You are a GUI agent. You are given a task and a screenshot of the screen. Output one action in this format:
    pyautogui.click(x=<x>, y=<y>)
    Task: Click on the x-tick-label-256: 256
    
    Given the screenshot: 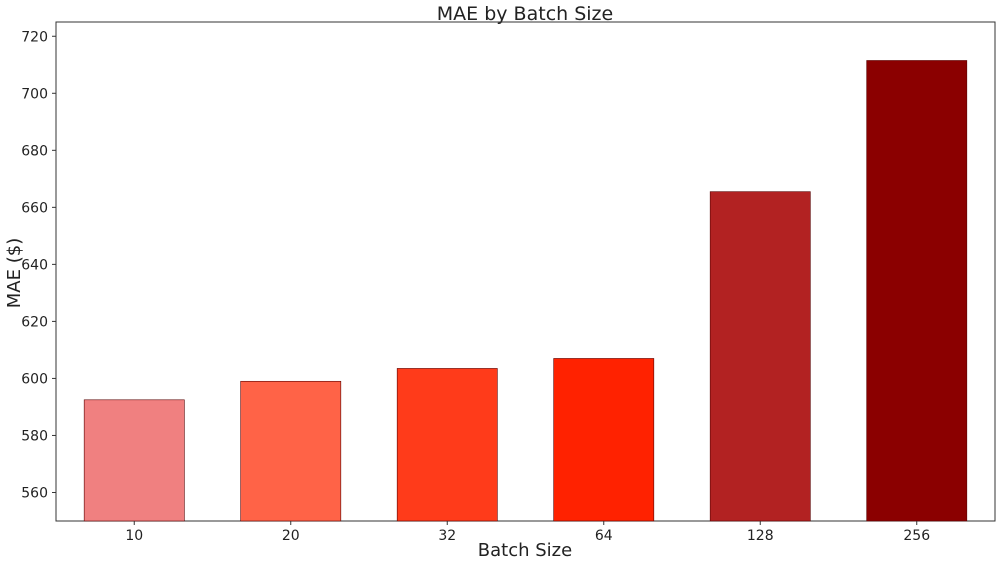 What is the action you would take?
    pyautogui.click(x=916, y=536)
    